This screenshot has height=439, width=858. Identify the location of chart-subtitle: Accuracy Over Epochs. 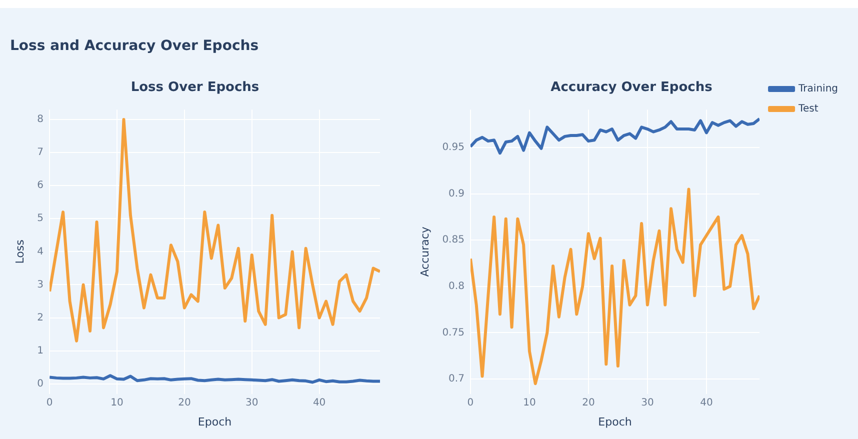
(631, 88).